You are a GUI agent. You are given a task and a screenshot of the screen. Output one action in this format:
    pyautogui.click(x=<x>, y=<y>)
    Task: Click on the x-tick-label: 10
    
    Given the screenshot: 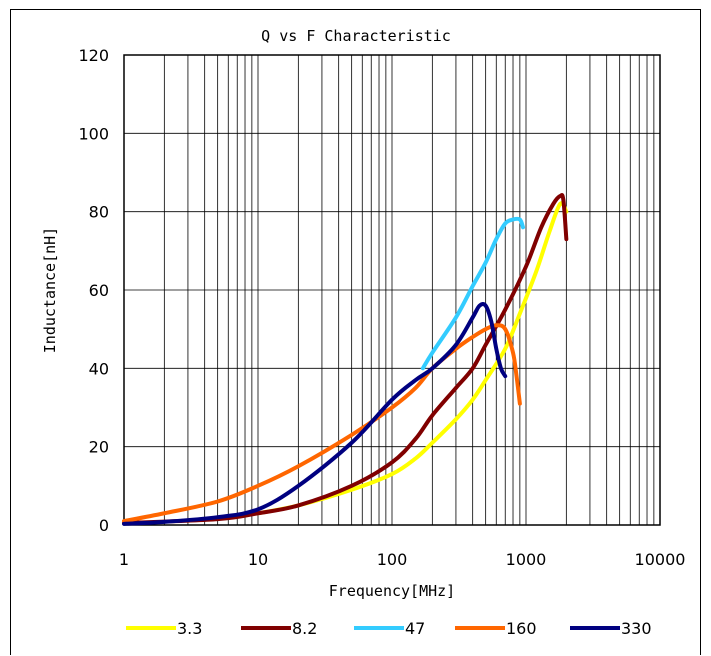 What is the action you would take?
    pyautogui.click(x=258, y=559)
    